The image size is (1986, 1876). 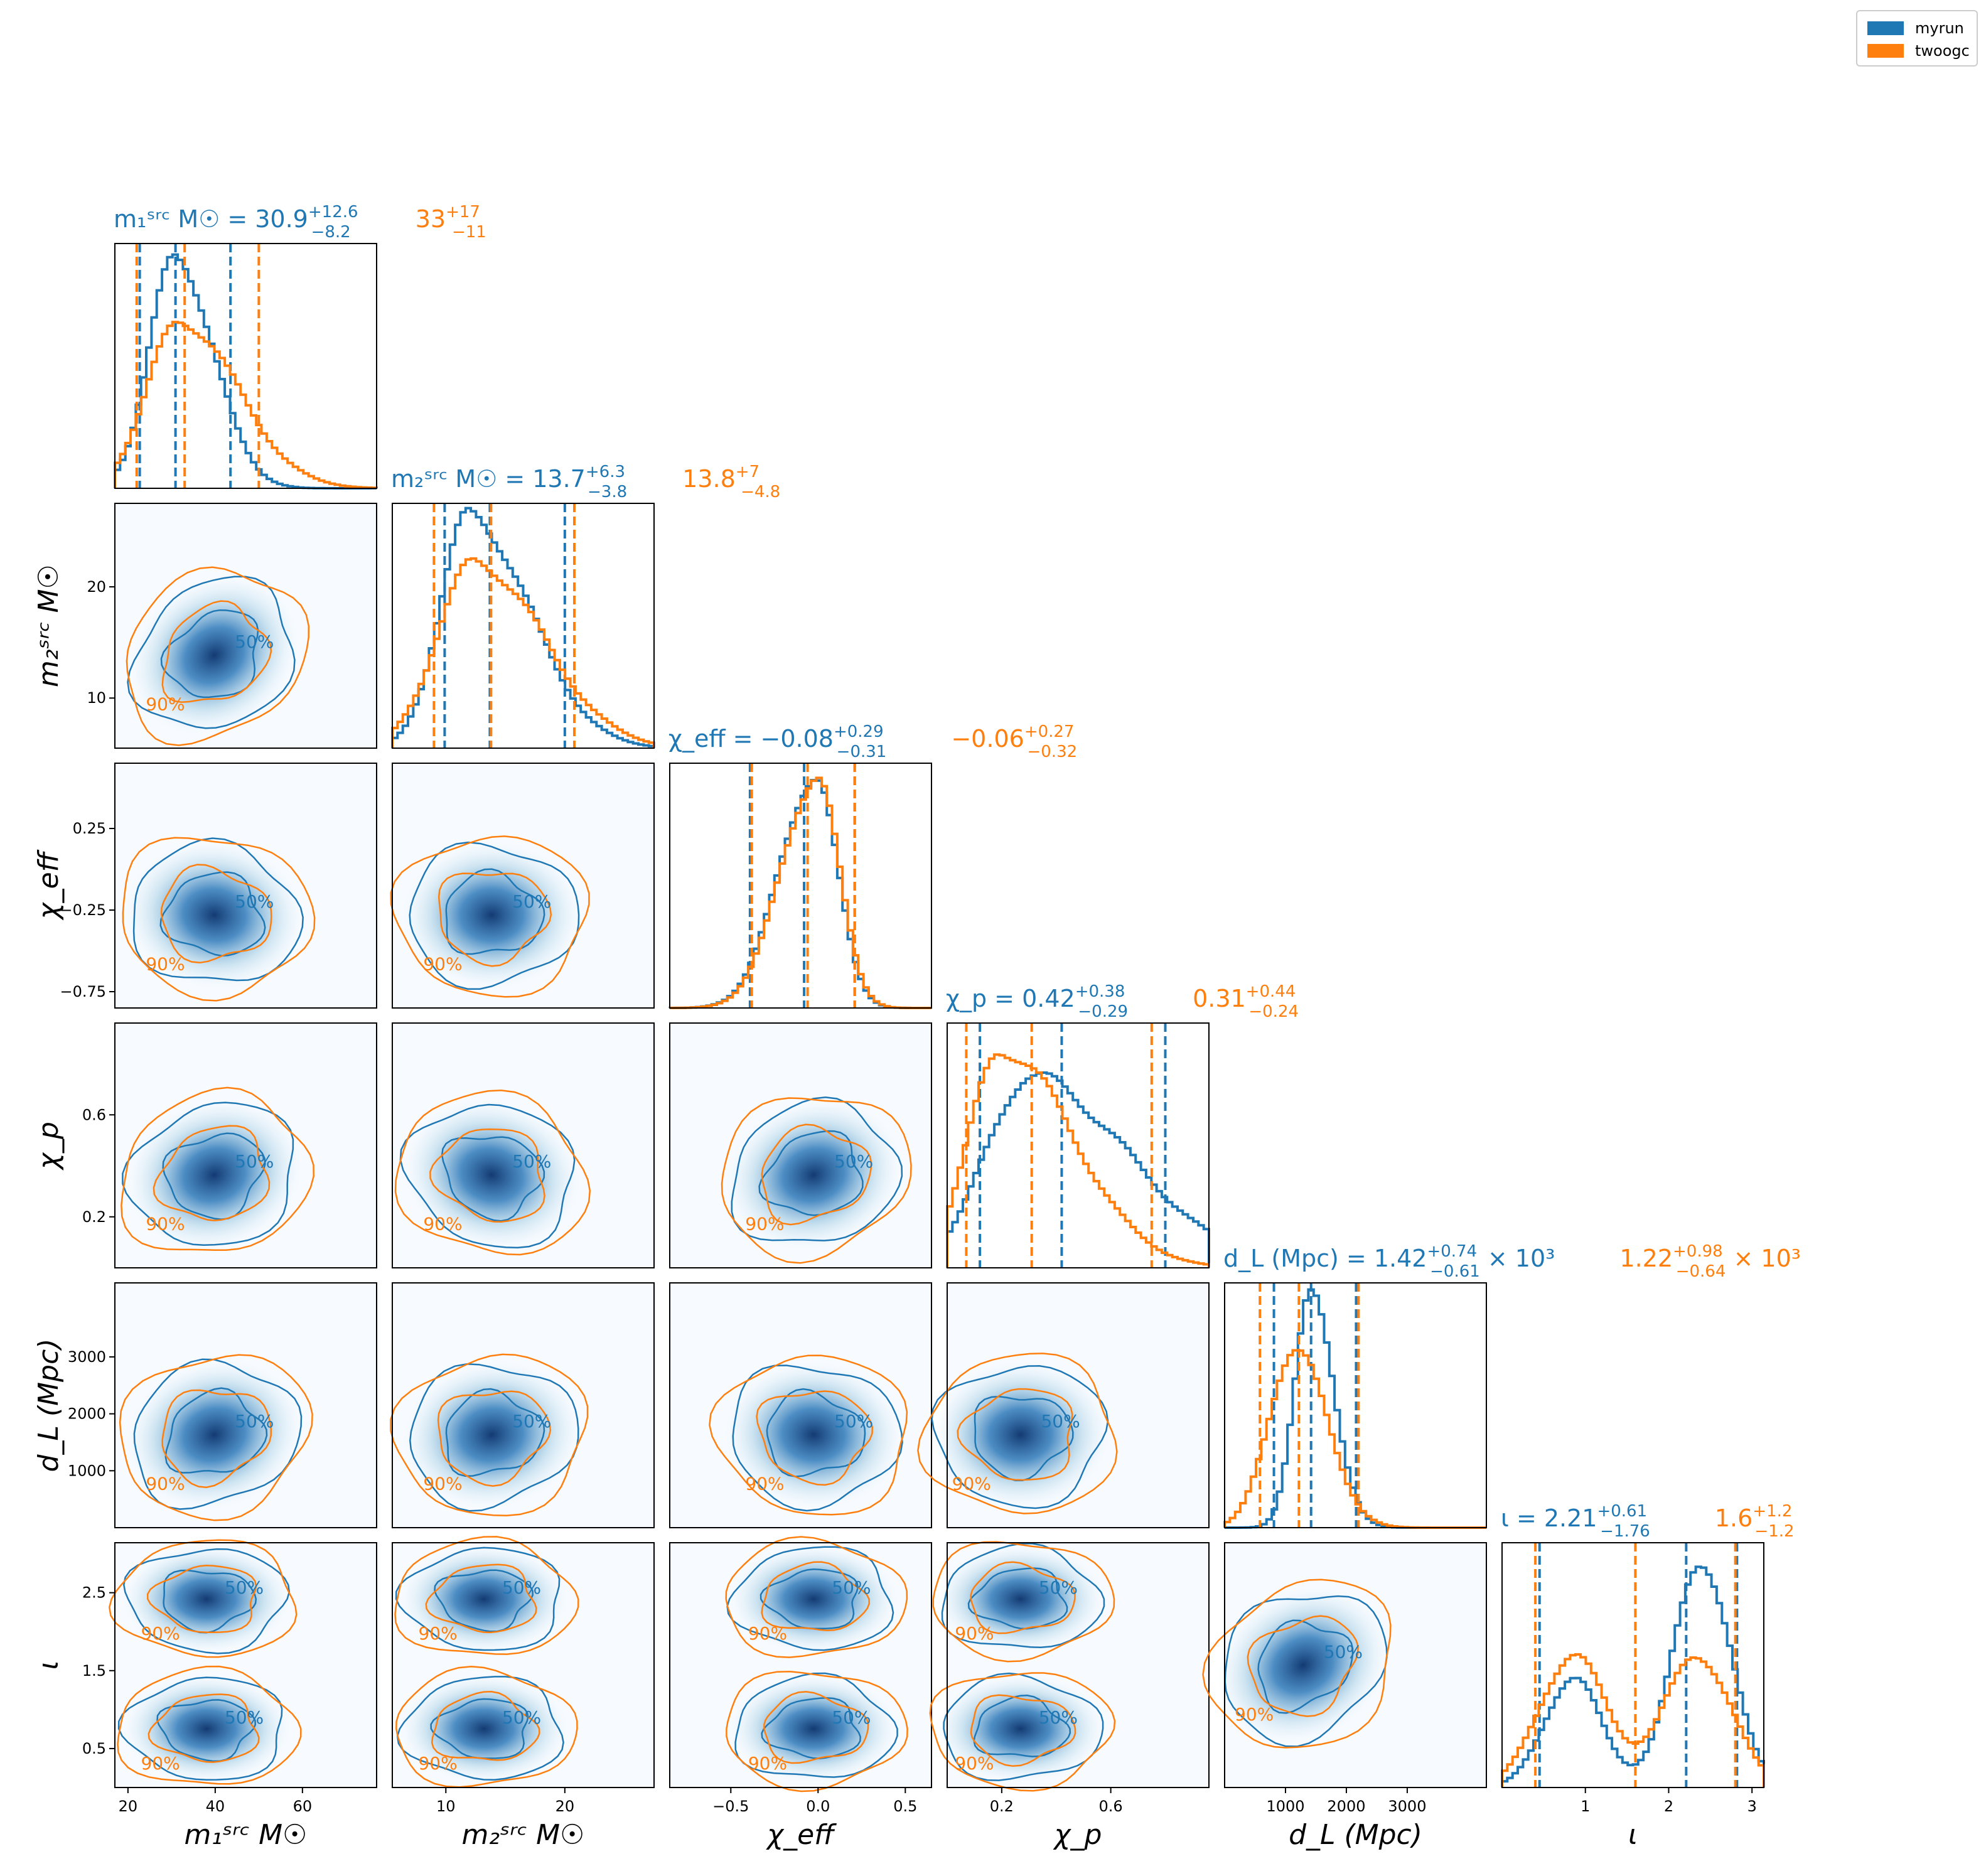 I want to click on x-tick-label: 40, so click(x=215, y=1807).